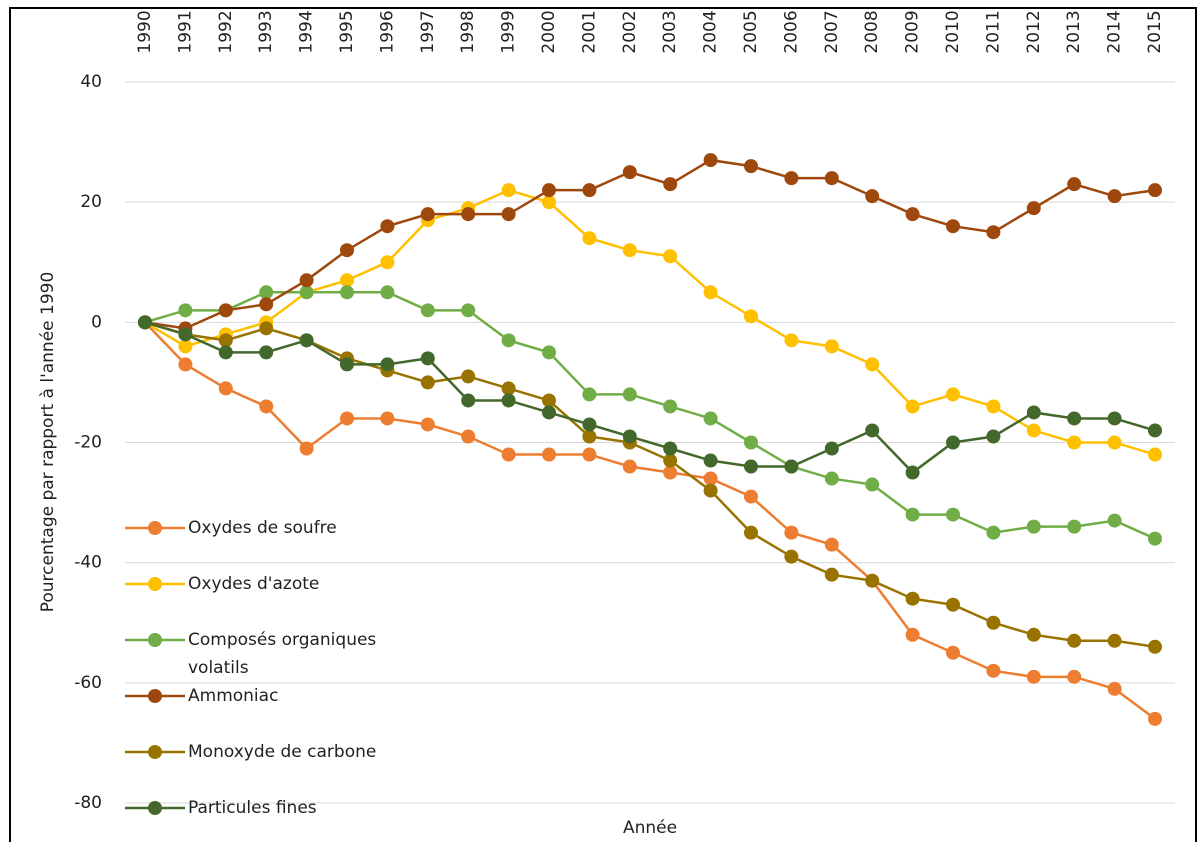 This screenshot has height=842, width=1199. What do you see at coordinates (791, 31) in the screenshot?
I see `x-tick-label: 2006` at bounding box center [791, 31].